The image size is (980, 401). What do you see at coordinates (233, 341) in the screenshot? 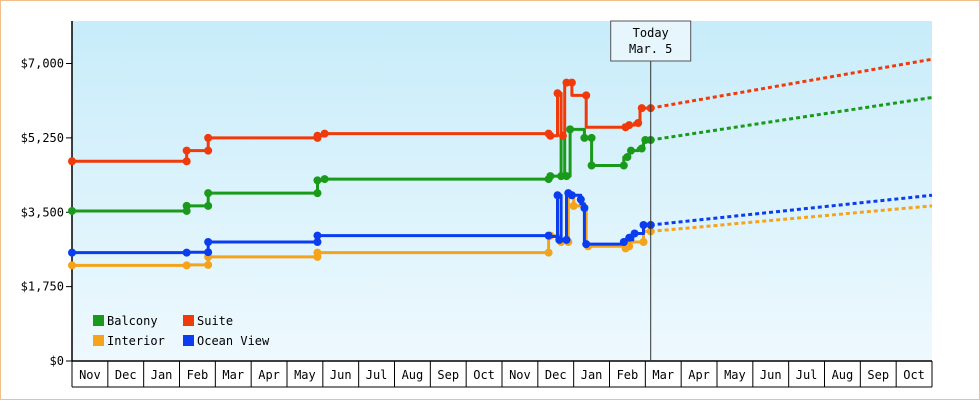
I see `legend-label-ocean-view: Ocean View` at bounding box center [233, 341].